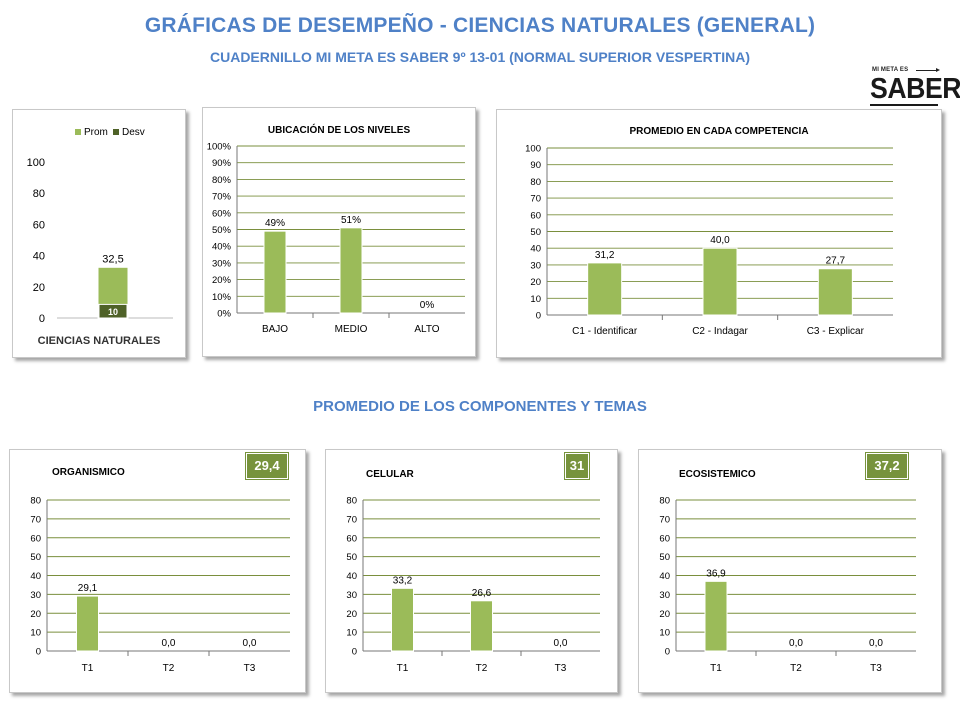 Image resolution: width=960 pixels, height=720 pixels. What do you see at coordinates (339, 130) in the screenshot?
I see `chart-title-niveles: UBICACIÓN DE LOS NIVELES` at bounding box center [339, 130].